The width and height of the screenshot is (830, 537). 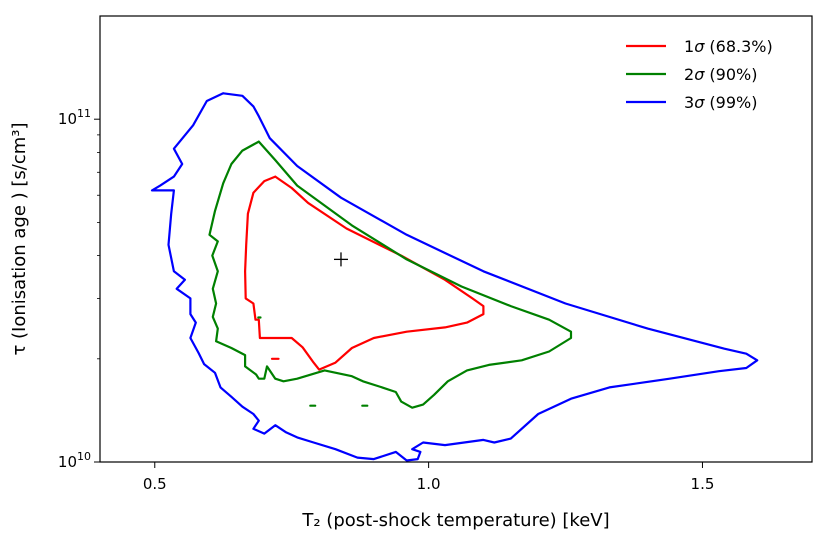 I want to click on x-tick-label: 1.0, so click(x=429, y=484).